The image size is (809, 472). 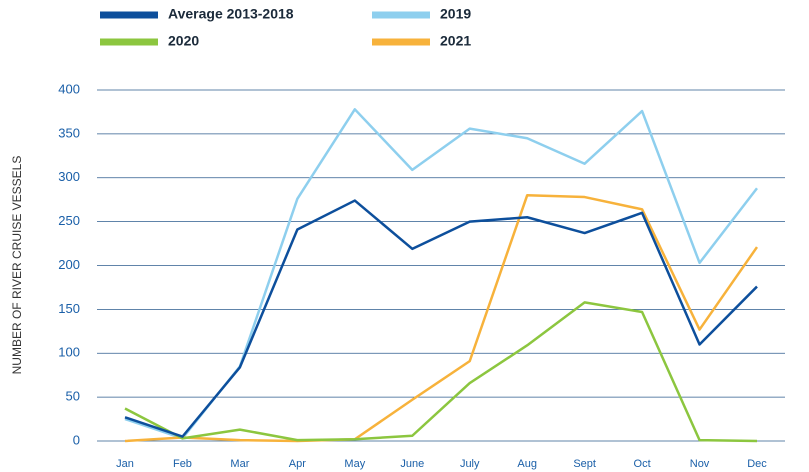 I want to click on x-tick-label: Apr, so click(x=297, y=464).